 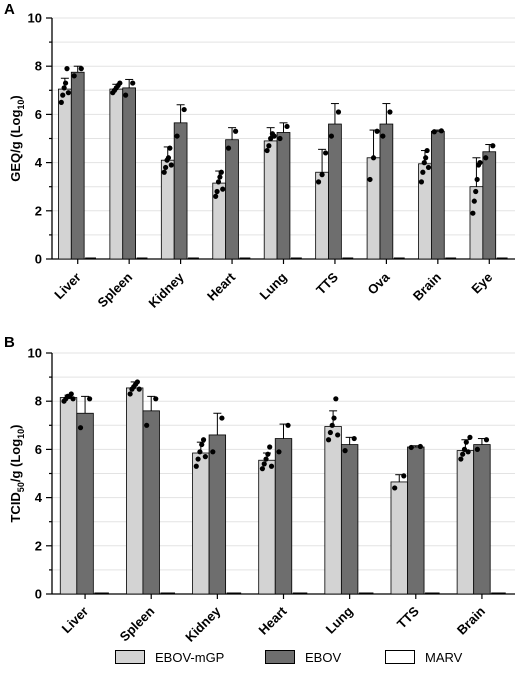 What do you see at coordinates (267, 527) in the screenshot?
I see `bar-ebov-mgp-heart` at bounding box center [267, 527].